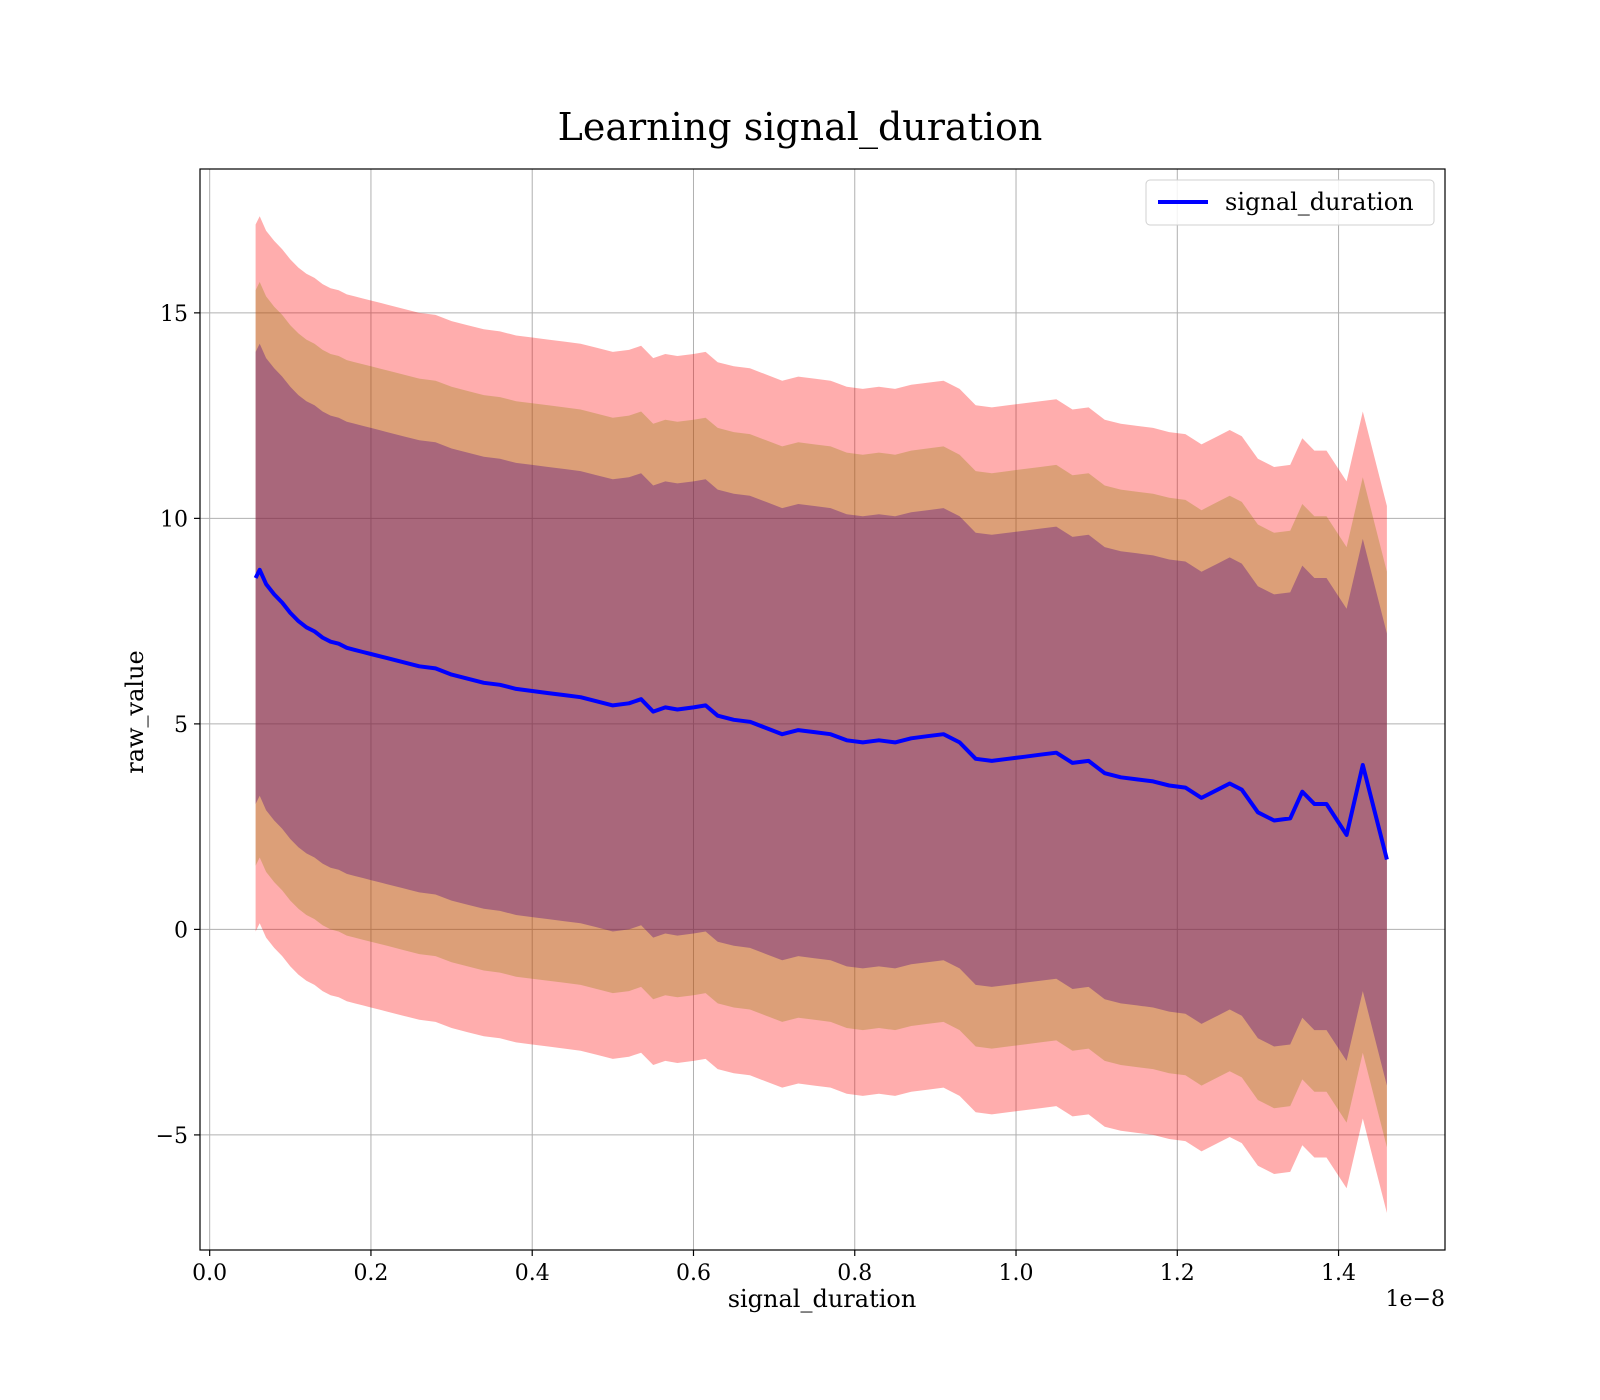 The image size is (1600, 1400). What do you see at coordinates (172, 1136) in the screenshot?
I see `y-tick-label: −5` at bounding box center [172, 1136].